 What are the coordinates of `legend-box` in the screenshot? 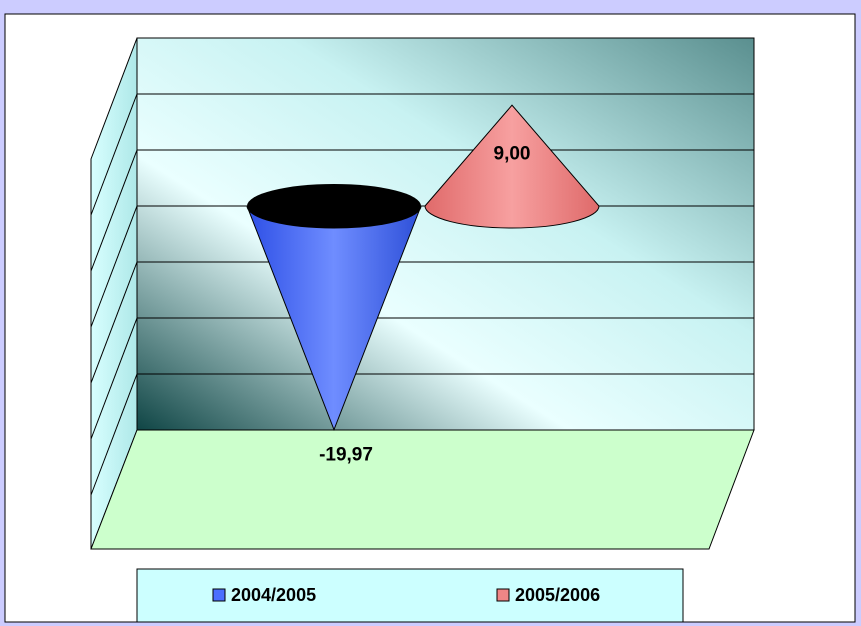 It's located at (410, 595).